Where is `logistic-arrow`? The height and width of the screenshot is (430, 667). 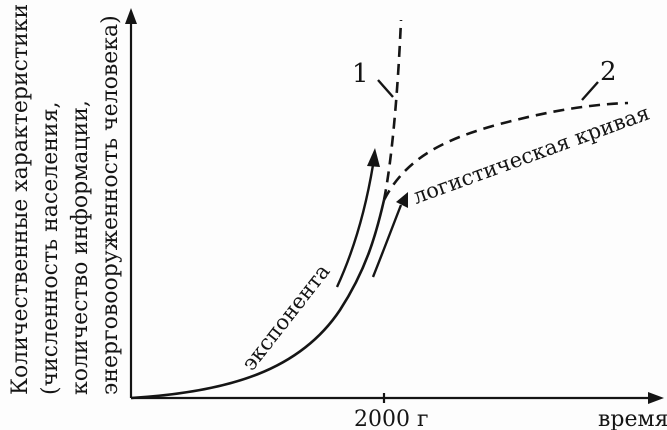
logistic-arrow is located at coordinates (387, 241).